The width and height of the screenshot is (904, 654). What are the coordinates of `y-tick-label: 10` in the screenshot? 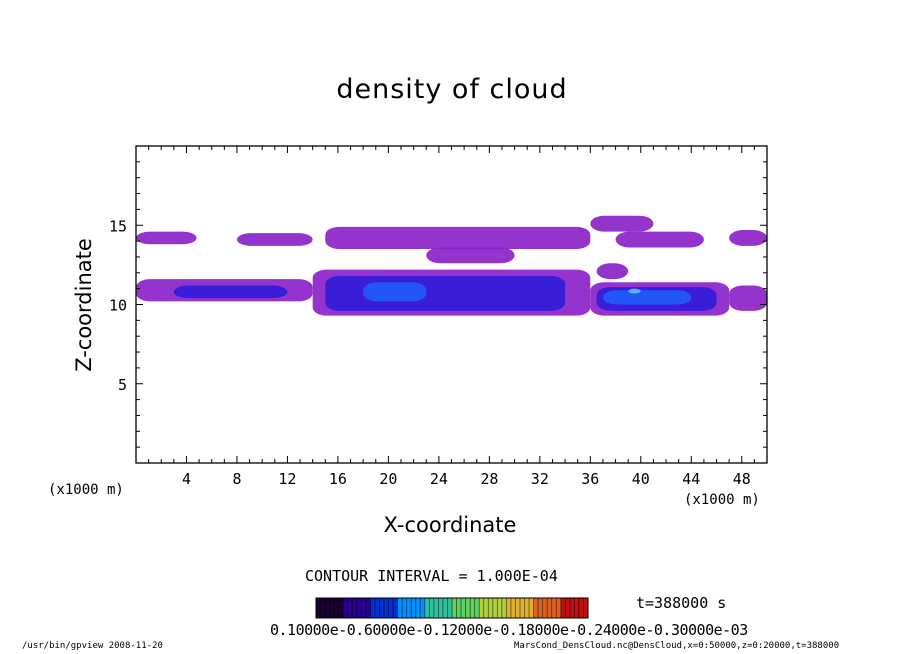 It's located at (118, 306).